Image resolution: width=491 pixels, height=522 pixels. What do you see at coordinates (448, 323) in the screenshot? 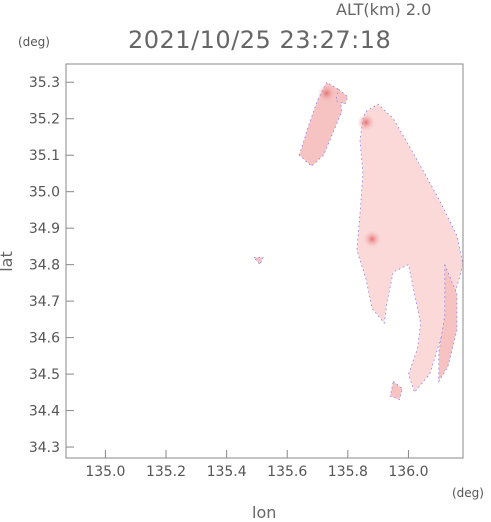
I see `echo-region-east-band` at bounding box center [448, 323].